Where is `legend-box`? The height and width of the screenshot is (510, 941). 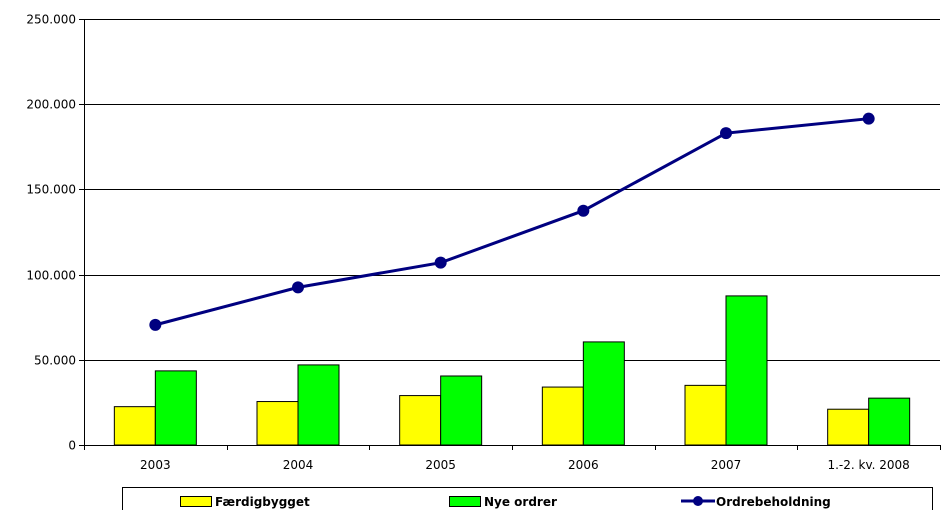 legend-box is located at coordinates (527, 498).